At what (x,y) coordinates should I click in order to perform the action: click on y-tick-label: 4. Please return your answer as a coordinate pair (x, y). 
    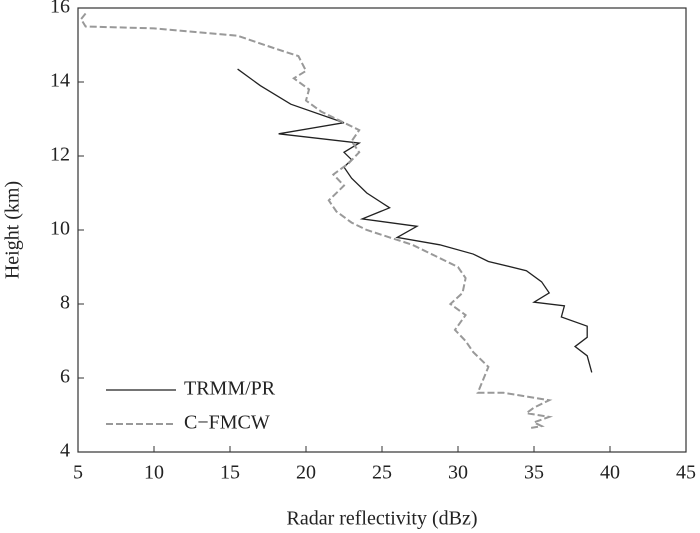
    Looking at the image, I should click on (65, 451).